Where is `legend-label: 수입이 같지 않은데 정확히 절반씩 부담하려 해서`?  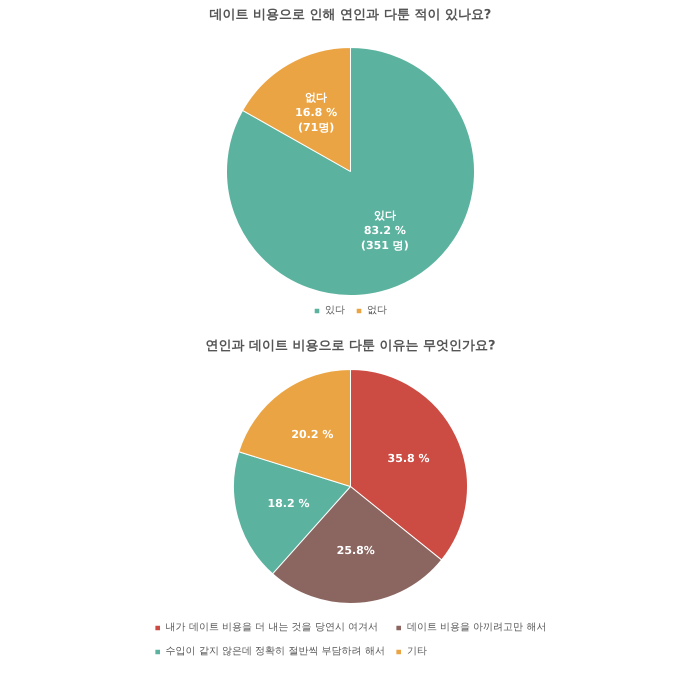 legend-label: 수입이 같지 않은데 정확히 절반씩 부담하려 해서 is located at coordinates (275, 651).